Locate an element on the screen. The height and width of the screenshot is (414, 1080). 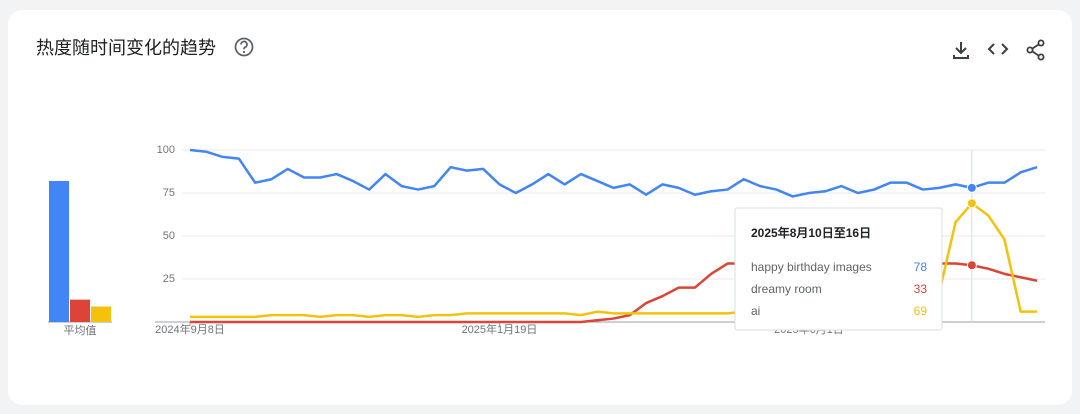
y-tick-label: 75 is located at coordinates (169, 193).